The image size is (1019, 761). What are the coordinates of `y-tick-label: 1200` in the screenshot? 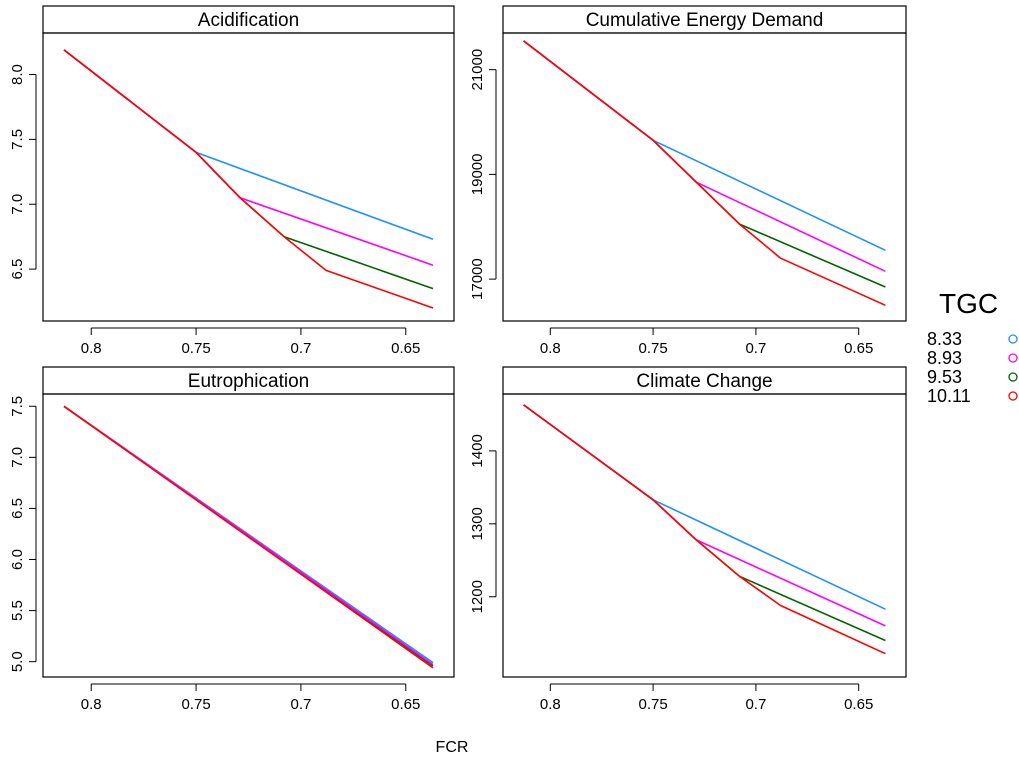 It's located at (477, 596).